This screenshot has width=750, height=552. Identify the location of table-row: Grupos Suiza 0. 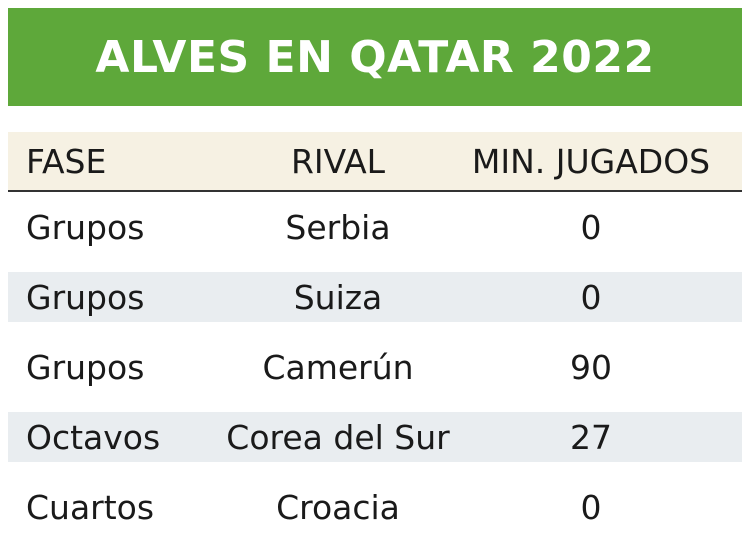
(375, 297).